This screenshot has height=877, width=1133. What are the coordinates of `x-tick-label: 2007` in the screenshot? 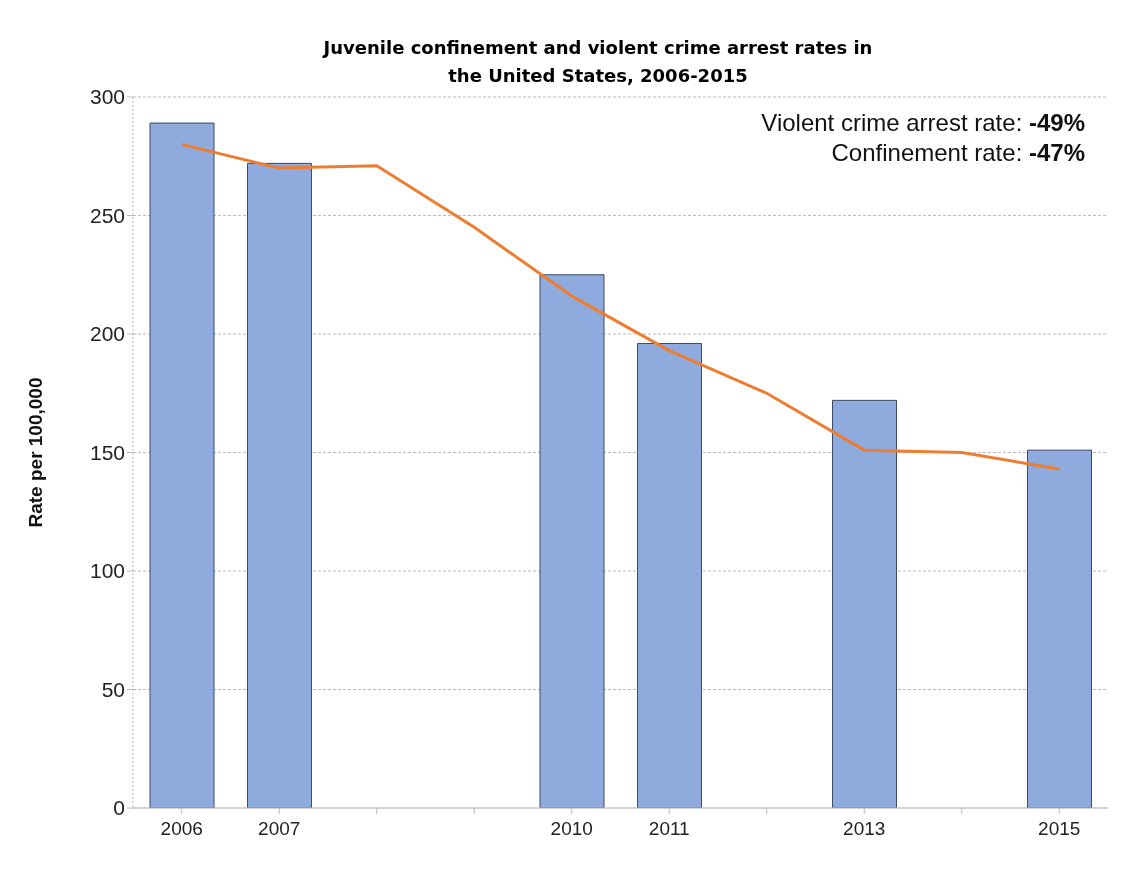 It's located at (279, 829).